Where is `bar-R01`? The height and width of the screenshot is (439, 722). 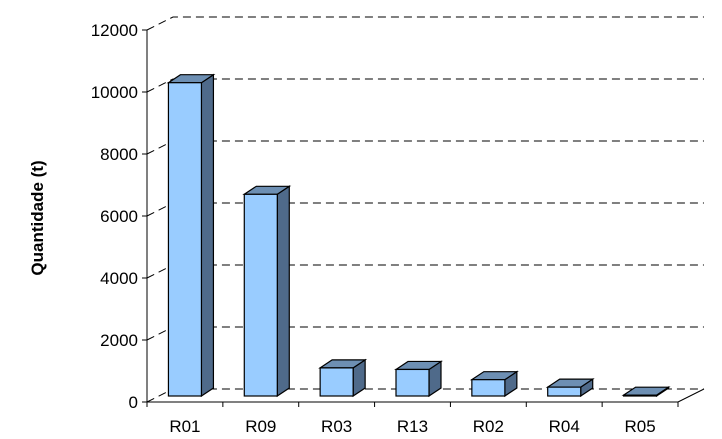 bar-R01 is located at coordinates (191, 235).